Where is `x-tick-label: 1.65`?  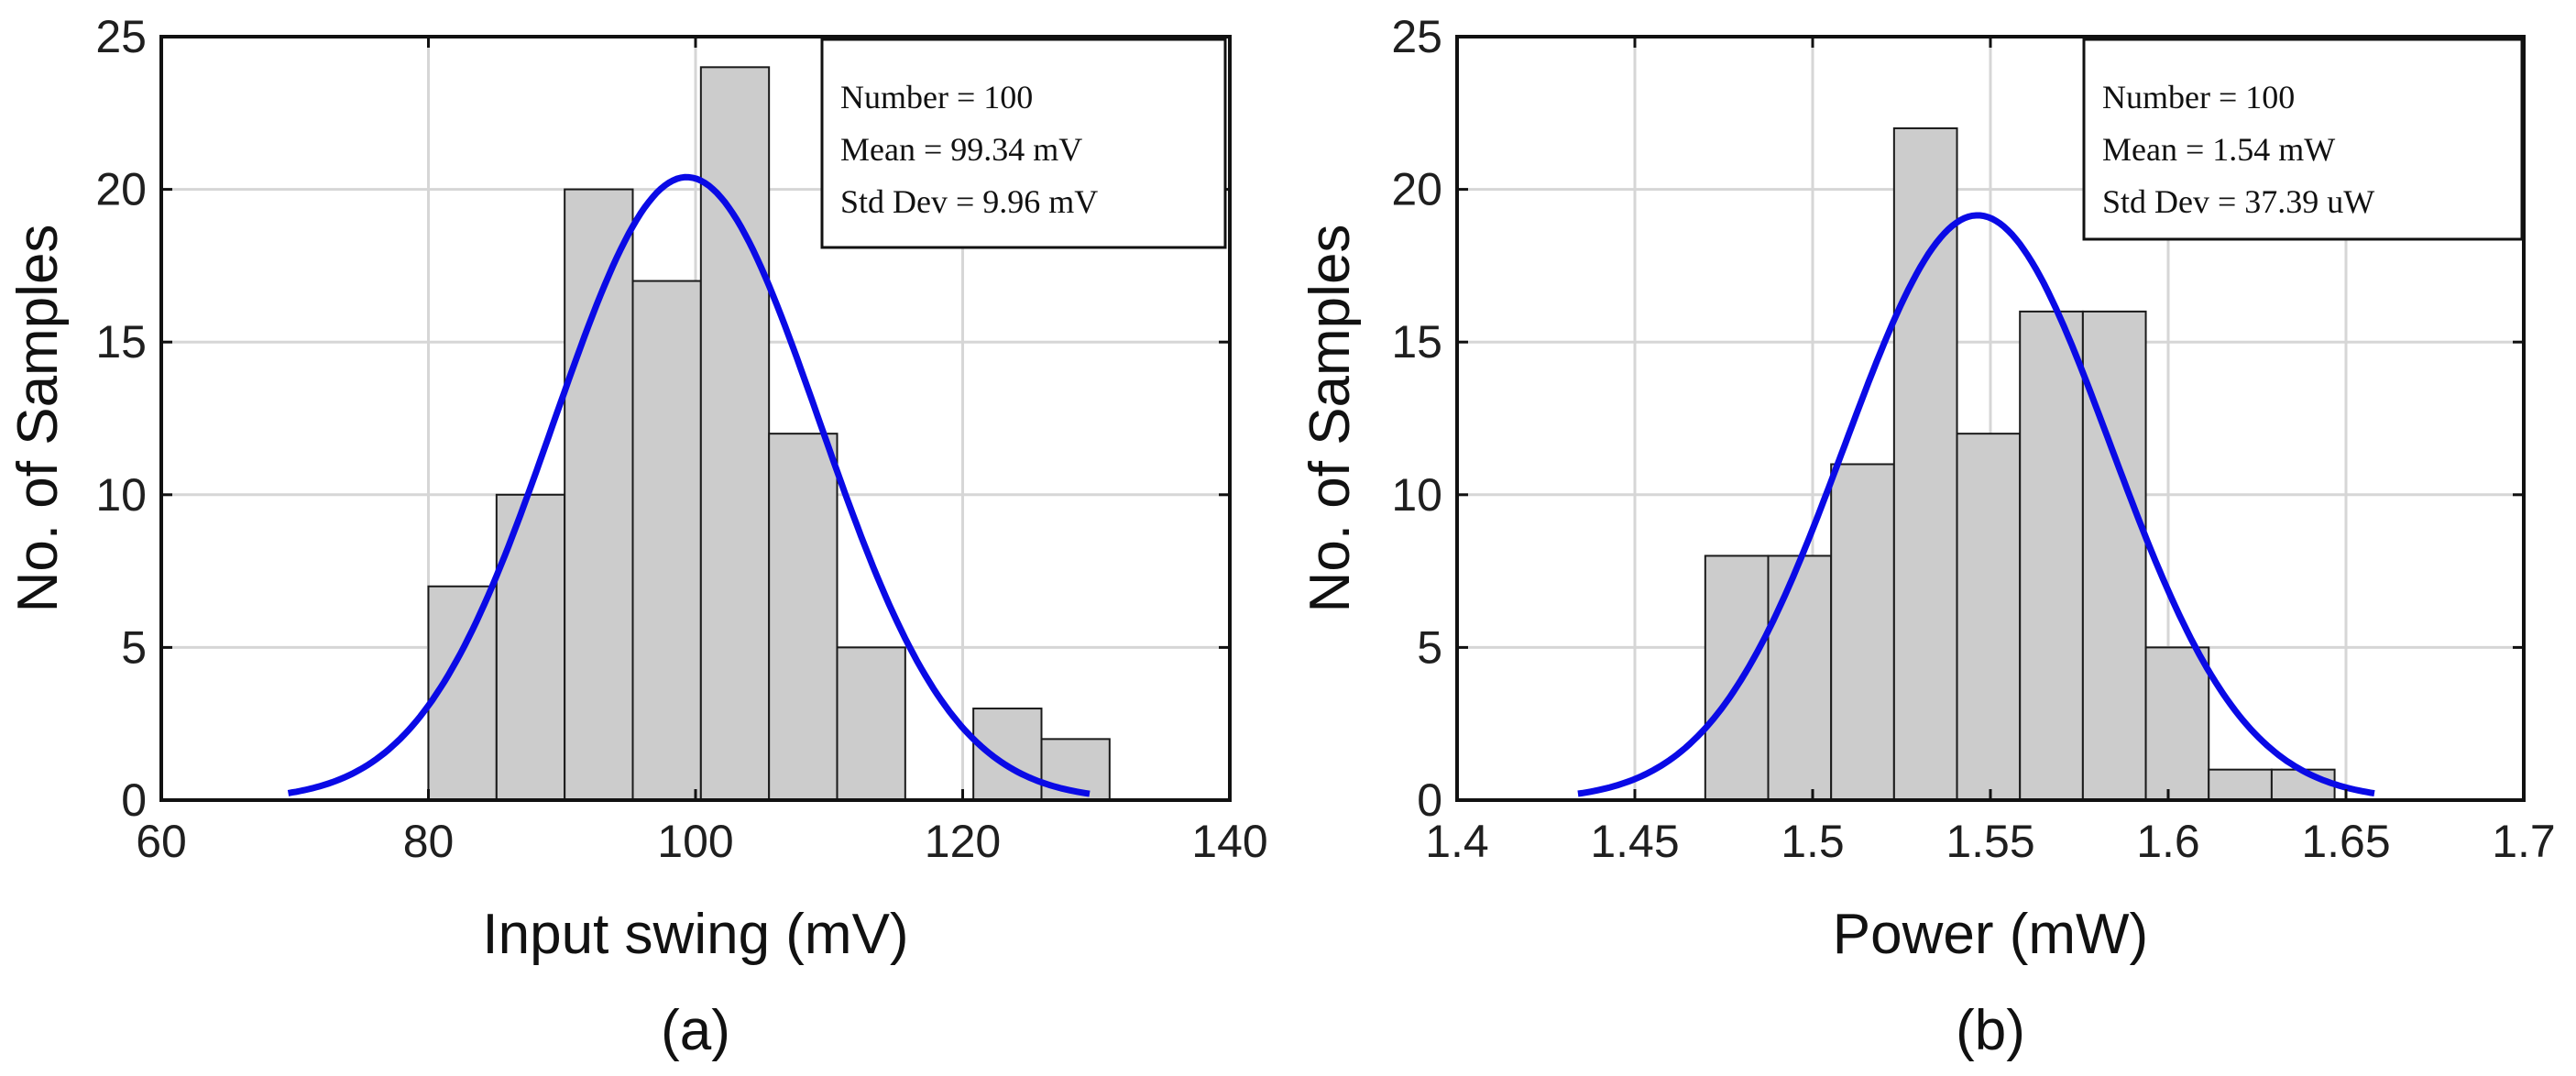 x-tick-label: 1.65 is located at coordinates (2345, 841).